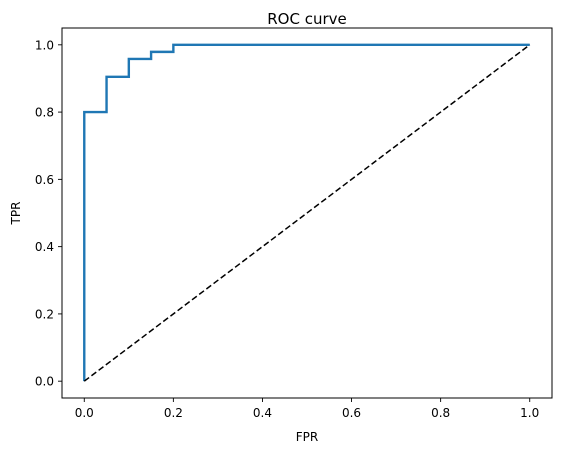  Describe the element at coordinates (44, 382) in the screenshot. I see `y-tick-label: 0.0` at that location.